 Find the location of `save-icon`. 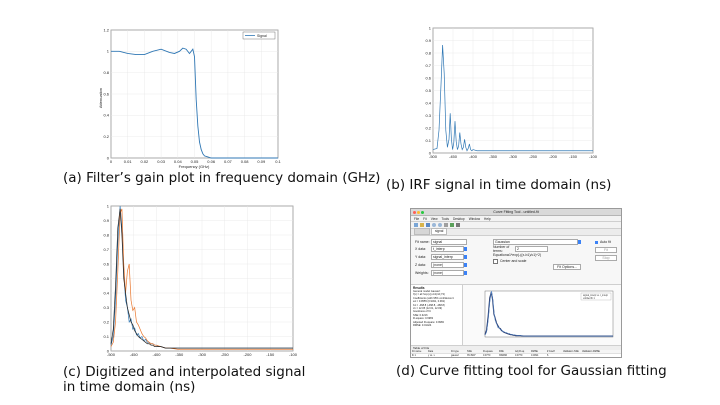

save-icon is located at coordinates (428, 225).